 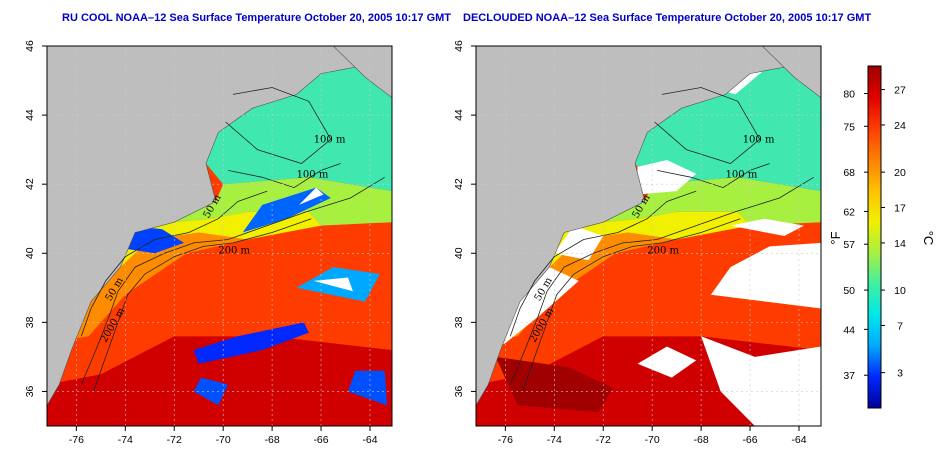 I want to click on colorbar-gradient, so click(x=874, y=237).